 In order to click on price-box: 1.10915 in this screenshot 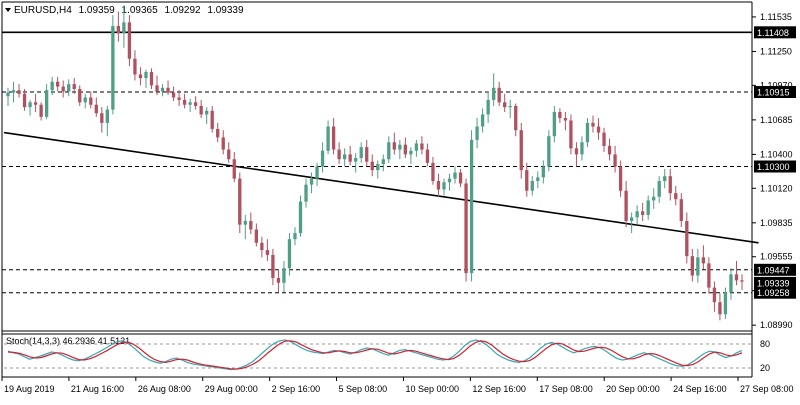, I will do `click(775, 92)`.